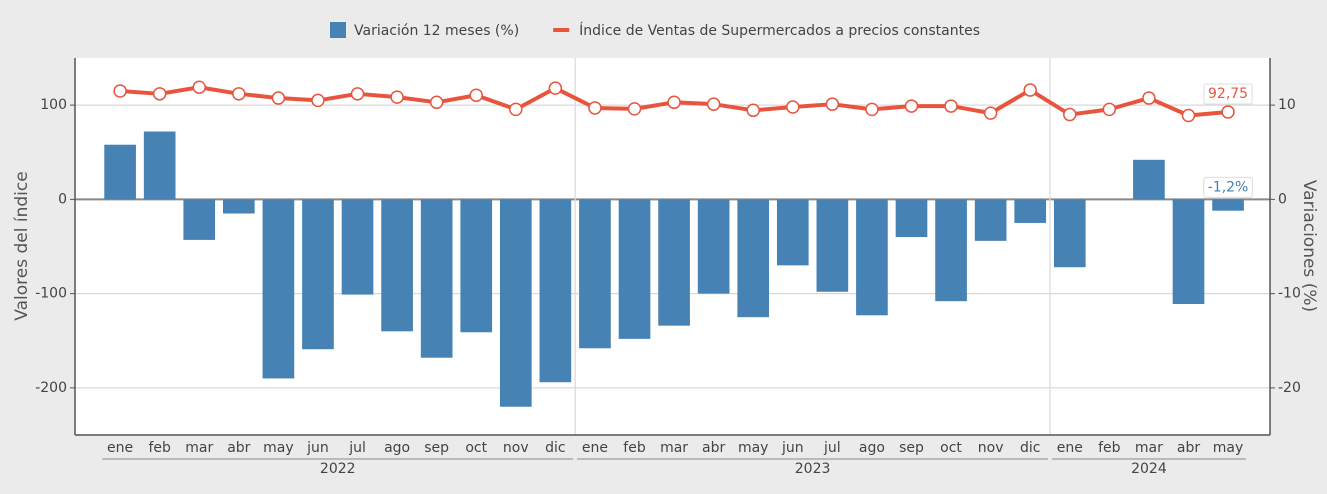 Image resolution: width=1327 pixels, height=494 pixels. I want to click on y2-tick-label: -20, so click(1289, 388).